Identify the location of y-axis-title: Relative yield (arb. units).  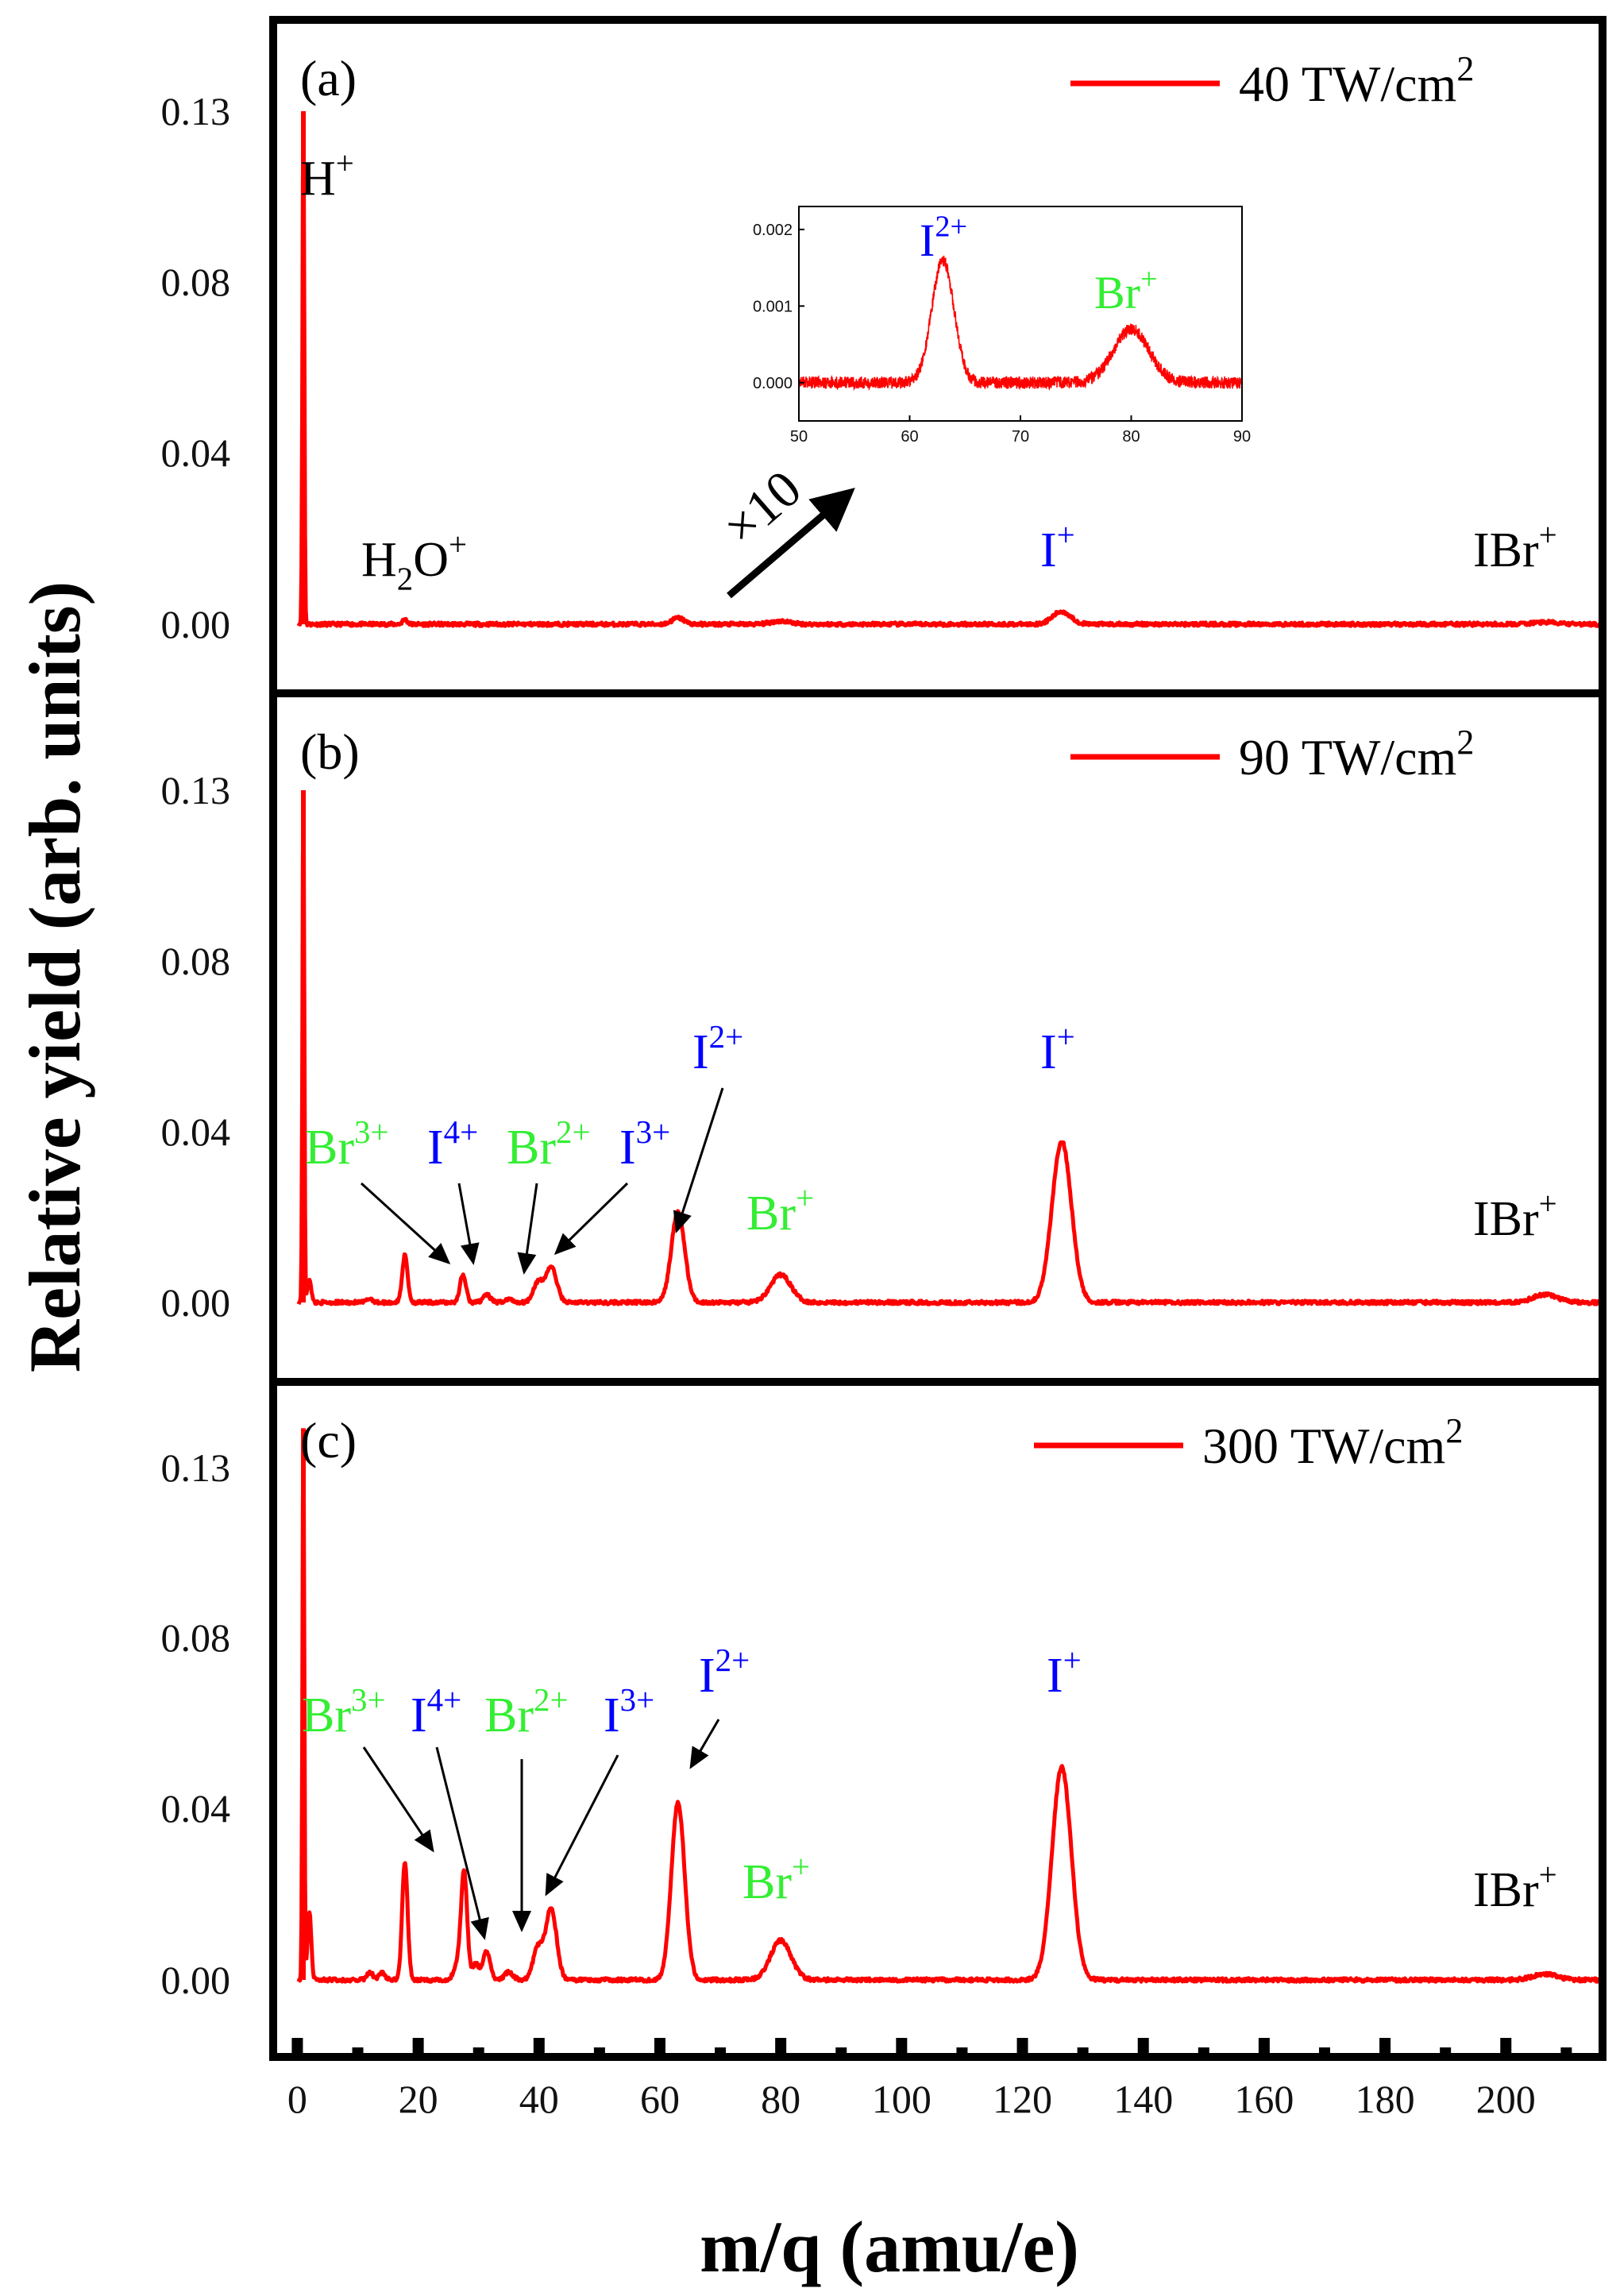
(54, 977).